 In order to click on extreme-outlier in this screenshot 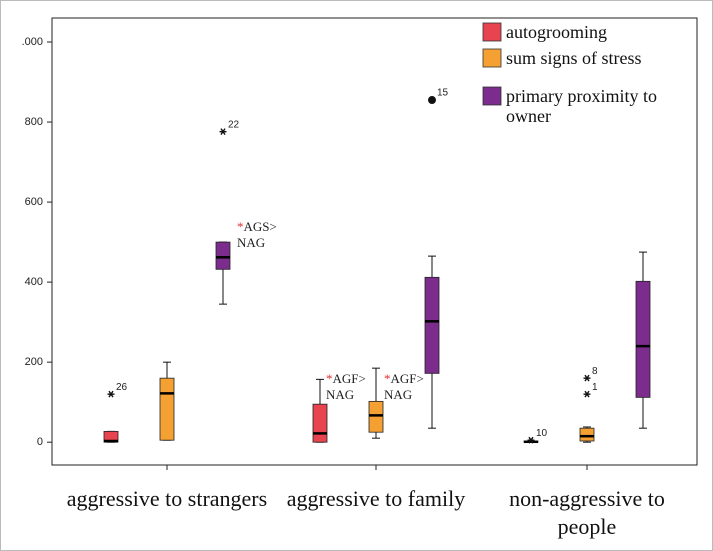, I will do `click(432, 100)`.